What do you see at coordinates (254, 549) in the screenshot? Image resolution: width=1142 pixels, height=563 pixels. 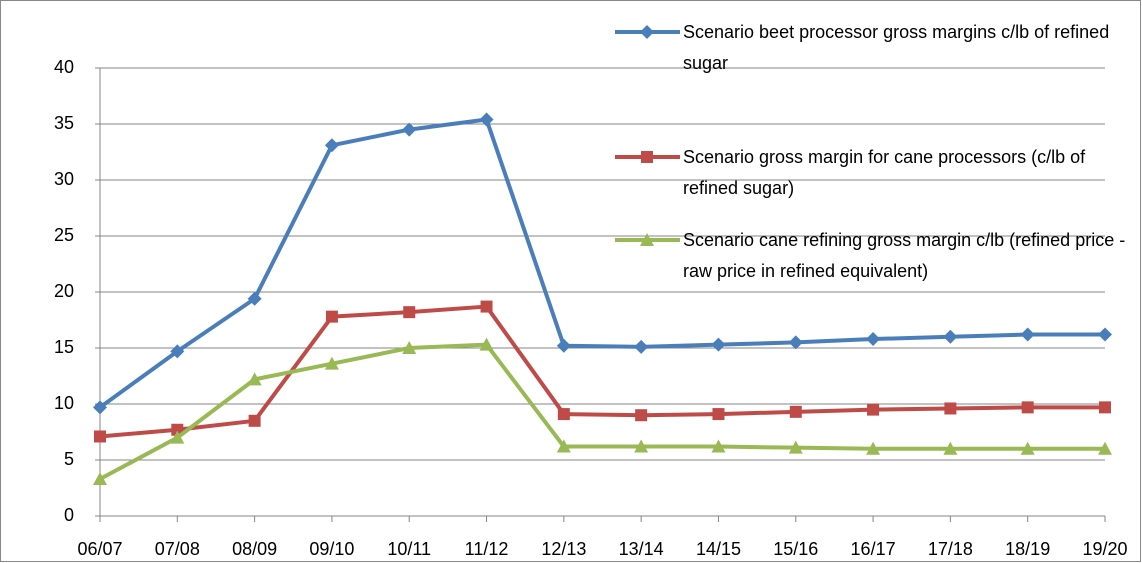 I see `x-tick-label: 08/09` at bounding box center [254, 549].